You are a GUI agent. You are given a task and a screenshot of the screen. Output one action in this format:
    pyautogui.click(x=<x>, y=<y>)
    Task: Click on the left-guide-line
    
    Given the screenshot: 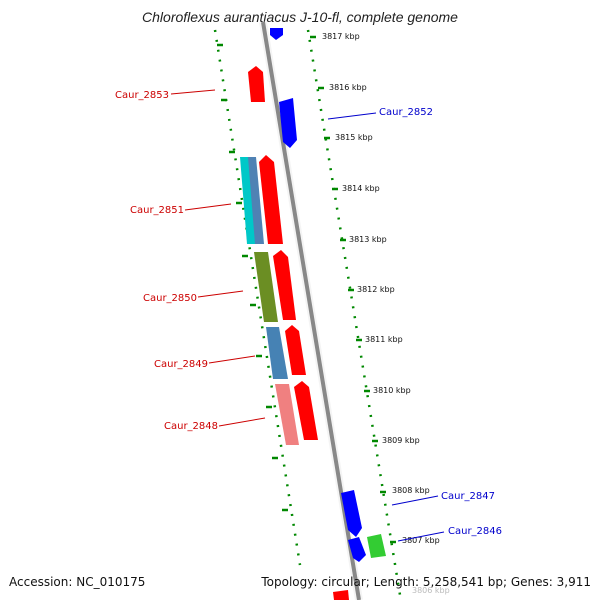 What is the action you would take?
    pyautogui.click(x=257, y=297)
    